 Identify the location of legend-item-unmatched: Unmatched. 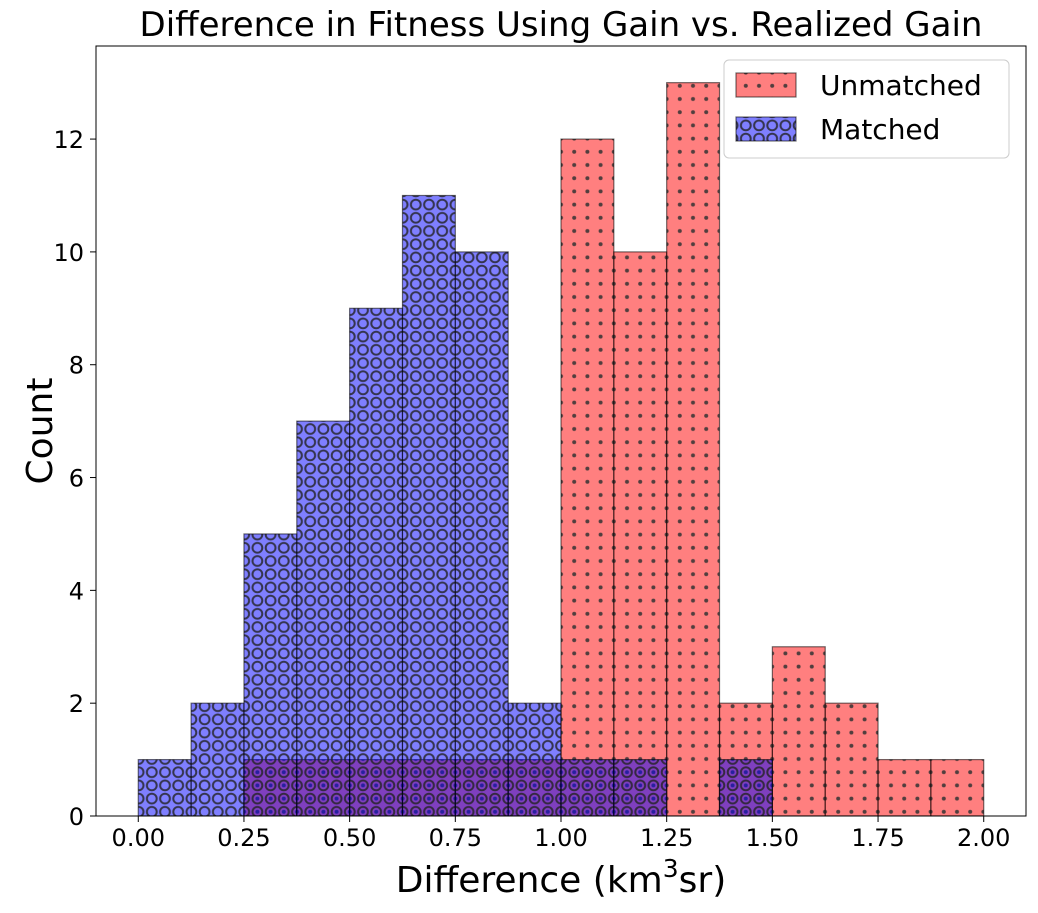
(858, 85).